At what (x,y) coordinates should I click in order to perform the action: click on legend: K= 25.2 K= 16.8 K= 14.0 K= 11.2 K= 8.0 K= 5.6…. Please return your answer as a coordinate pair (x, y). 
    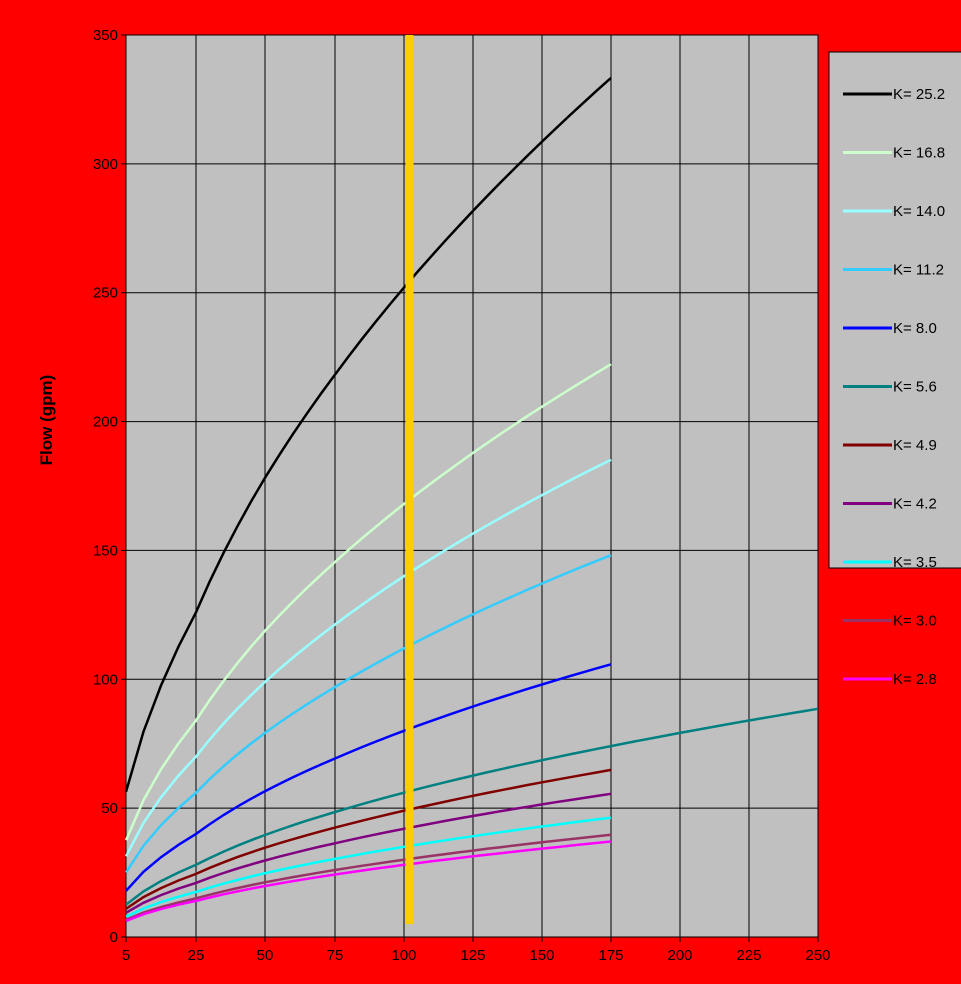
    Looking at the image, I should click on (894, 369).